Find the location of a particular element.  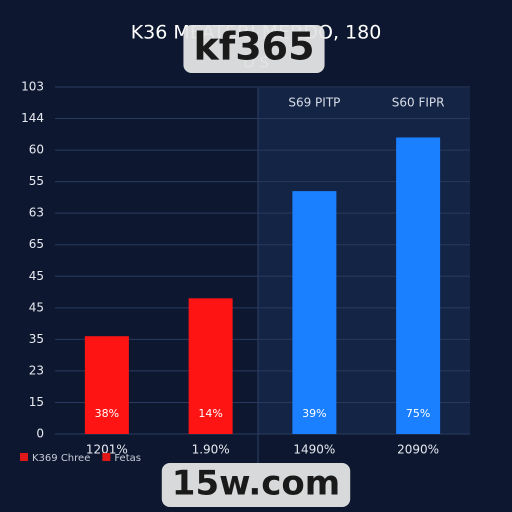

column-header: S69 PITP is located at coordinates (314, 103).